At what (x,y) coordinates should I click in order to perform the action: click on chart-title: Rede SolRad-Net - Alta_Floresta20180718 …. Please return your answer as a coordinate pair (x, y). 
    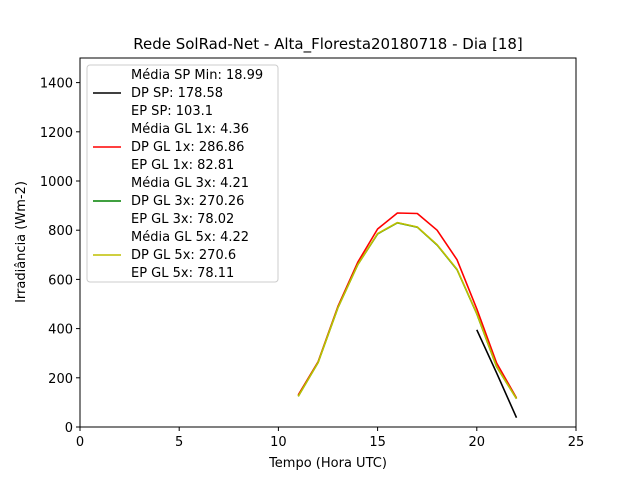
    Looking at the image, I should click on (328, 44).